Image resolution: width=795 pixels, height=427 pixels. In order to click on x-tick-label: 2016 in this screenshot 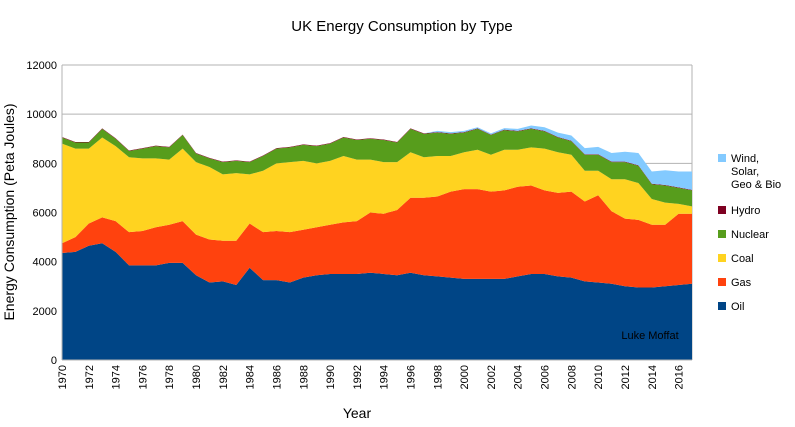, I will do `click(680, 377)`.